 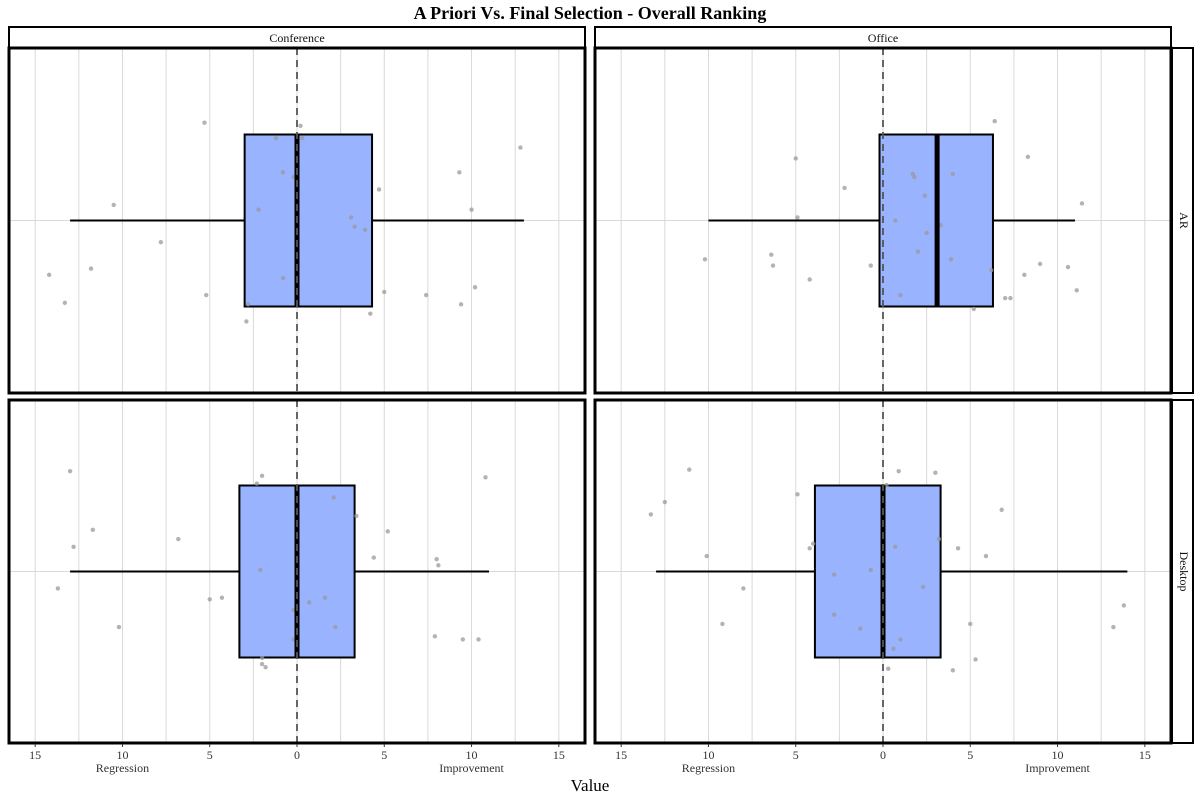 I want to click on row-strip-label: Desktop, so click(x=1184, y=572).